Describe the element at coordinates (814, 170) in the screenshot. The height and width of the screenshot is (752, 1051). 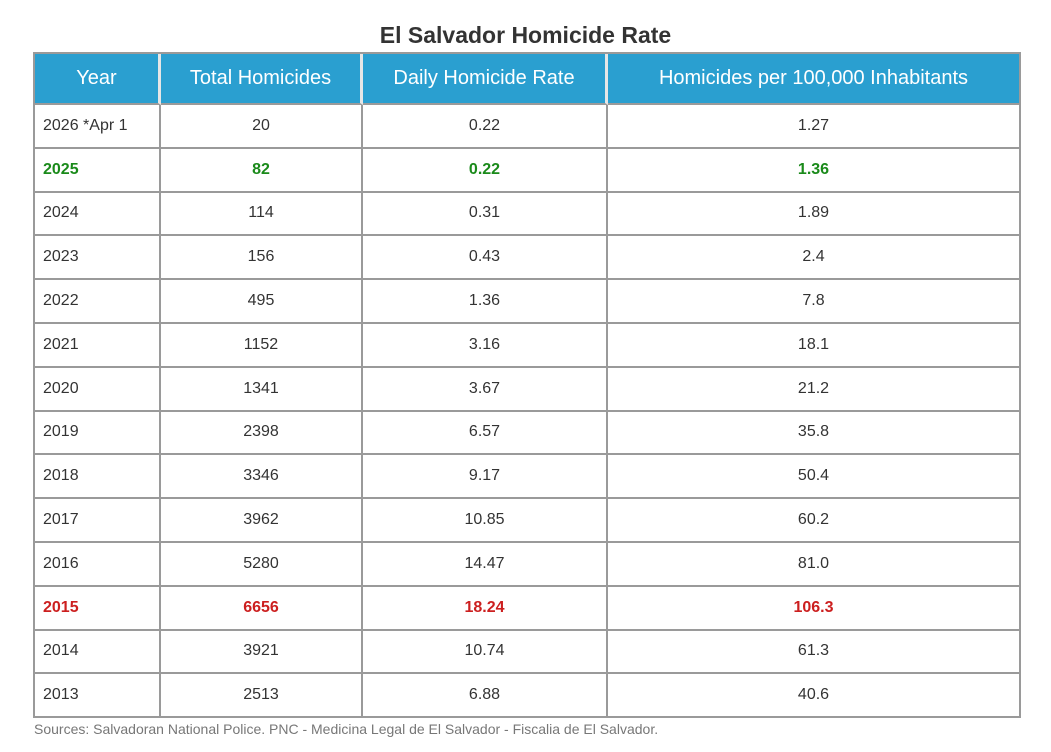
I see `cell-per-100k: 1.36` at that location.